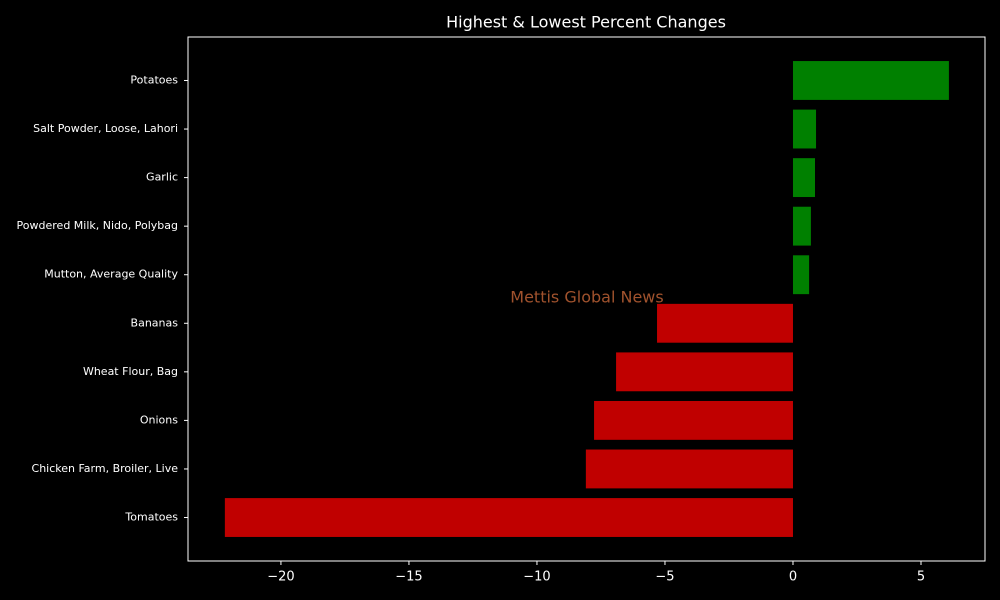  What do you see at coordinates (97, 225) in the screenshot?
I see `y-tick-label: Powdered Milk, Nido, Polybag` at bounding box center [97, 225].